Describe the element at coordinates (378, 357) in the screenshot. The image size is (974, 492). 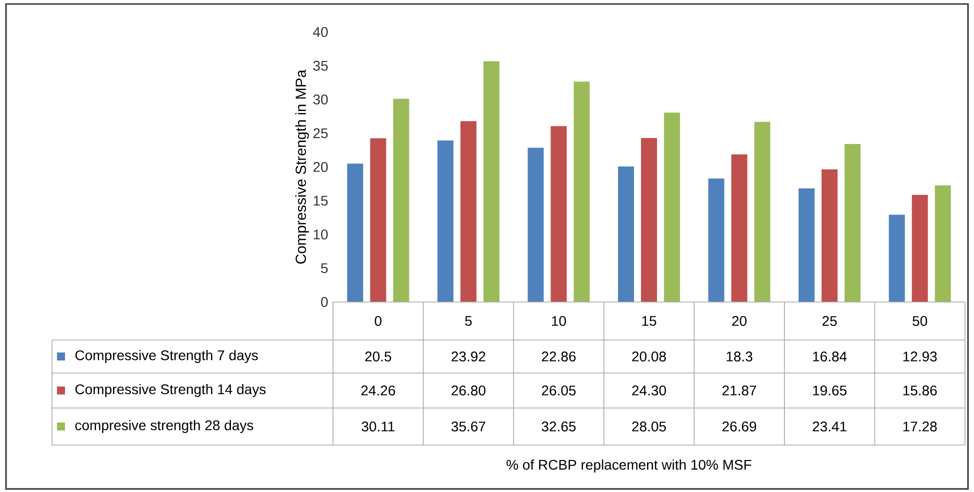
I see `data-label: 20.5` at that location.